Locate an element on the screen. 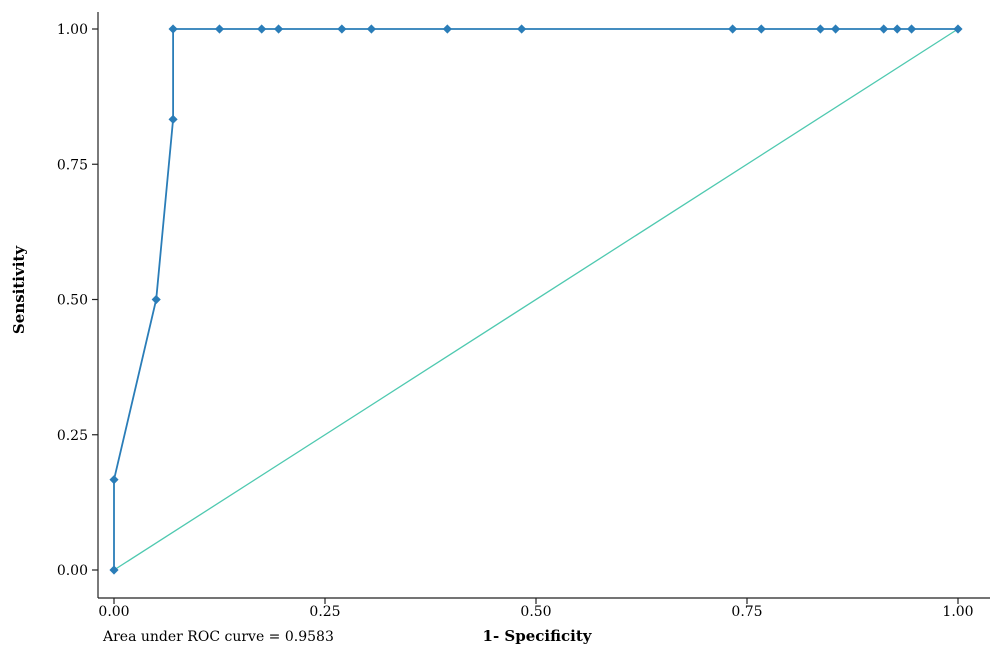  y-tick-label: 1.00 is located at coordinates (72, 30).